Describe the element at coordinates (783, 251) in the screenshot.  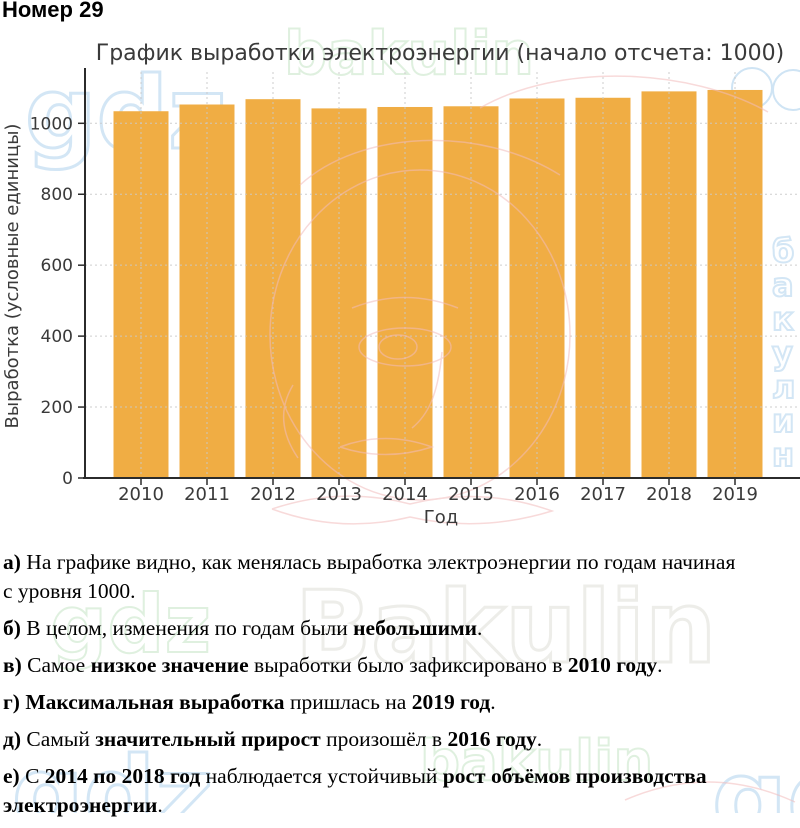
I see `watermark-text: б` at that location.